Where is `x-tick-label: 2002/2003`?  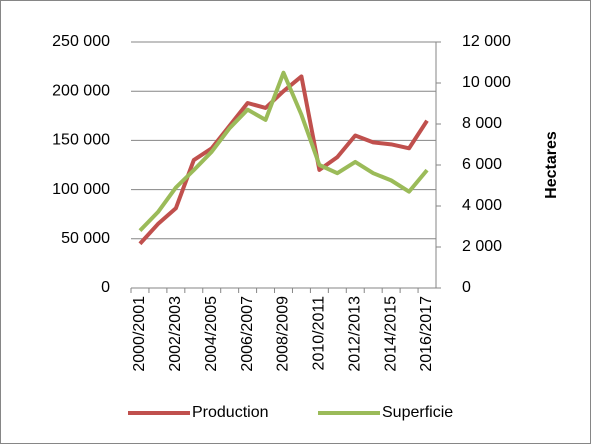
x-tick-label: 2002/2003 is located at coordinates (175, 334).